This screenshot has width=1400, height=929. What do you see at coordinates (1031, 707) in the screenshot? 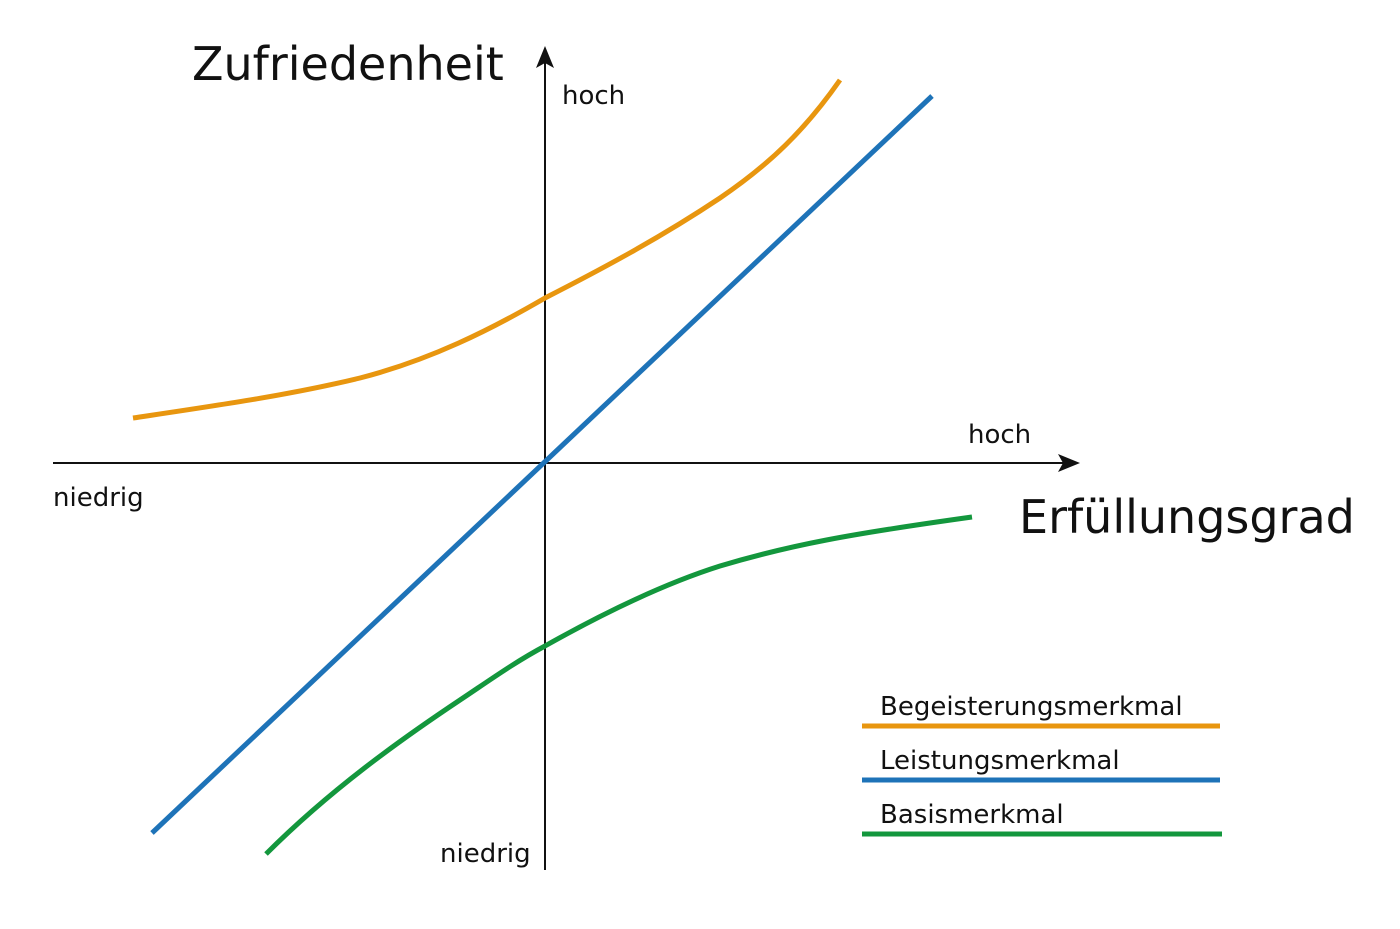
I see `legend-label-begeisterungsmerkmal: Begeisterungsmerkmal` at bounding box center [1031, 707].